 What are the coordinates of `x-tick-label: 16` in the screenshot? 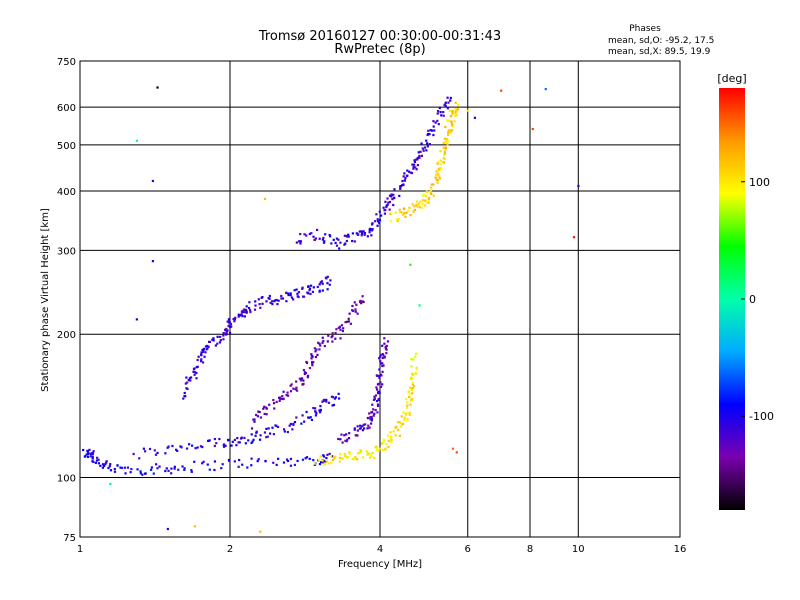 It's located at (680, 549).